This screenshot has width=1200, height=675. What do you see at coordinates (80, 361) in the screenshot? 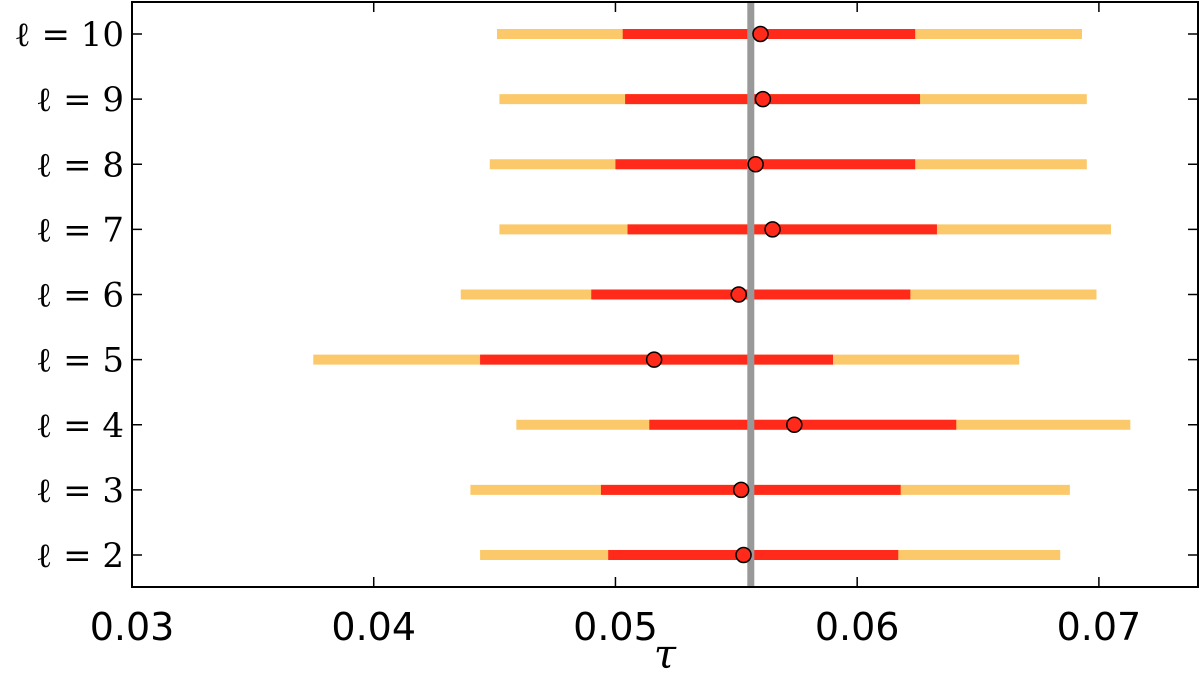
I see `y-tick-label: ℓ = 5` at bounding box center [80, 361].